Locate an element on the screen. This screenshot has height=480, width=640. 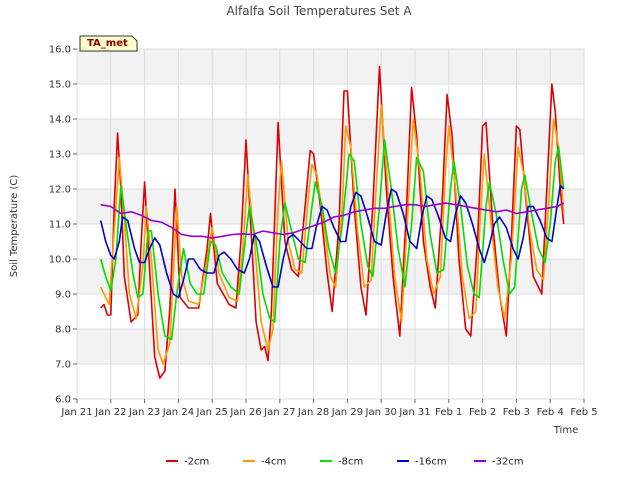
badge-box is located at coordinates (108, 43).